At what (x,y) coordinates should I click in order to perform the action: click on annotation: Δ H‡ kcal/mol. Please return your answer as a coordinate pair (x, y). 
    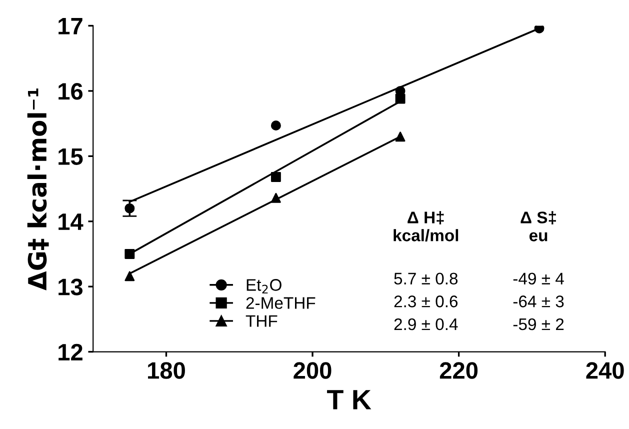
    Looking at the image, I should click on (426, 226).